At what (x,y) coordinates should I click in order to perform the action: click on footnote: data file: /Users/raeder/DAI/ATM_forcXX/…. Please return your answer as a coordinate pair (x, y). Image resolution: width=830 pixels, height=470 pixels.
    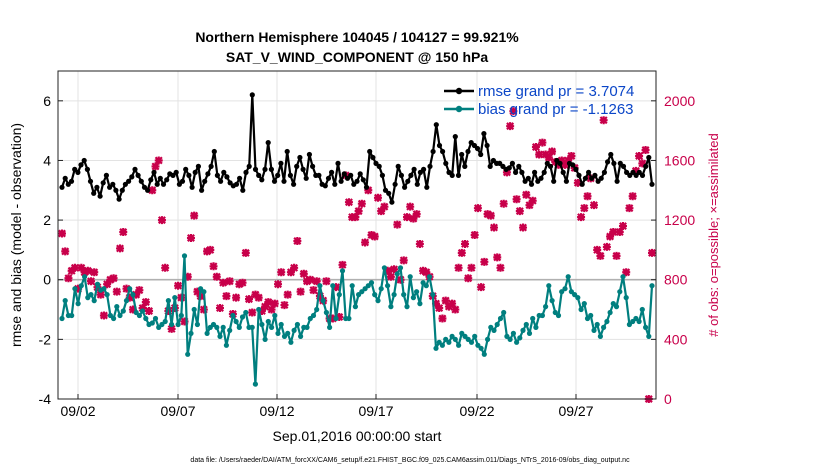
    Looking at the image, I should click on (410, 460).